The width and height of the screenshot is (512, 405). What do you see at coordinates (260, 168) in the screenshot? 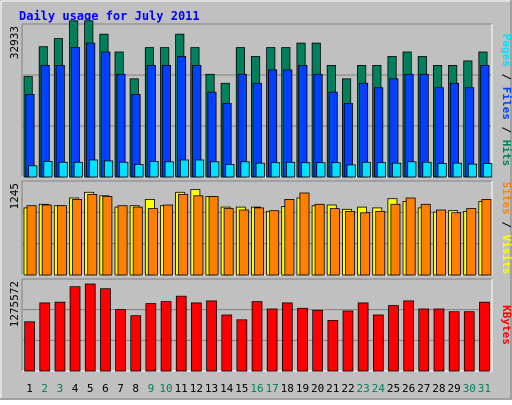
I see `series-pages` at bounding box center [260, 168].